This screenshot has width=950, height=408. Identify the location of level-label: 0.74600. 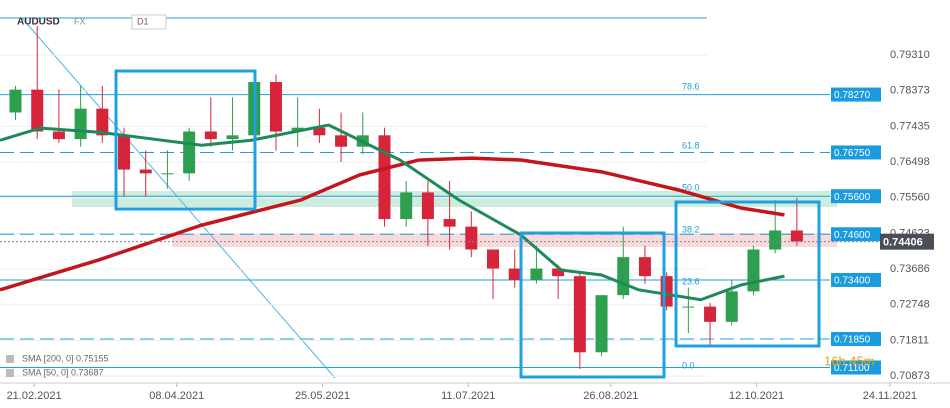
(852, 235).